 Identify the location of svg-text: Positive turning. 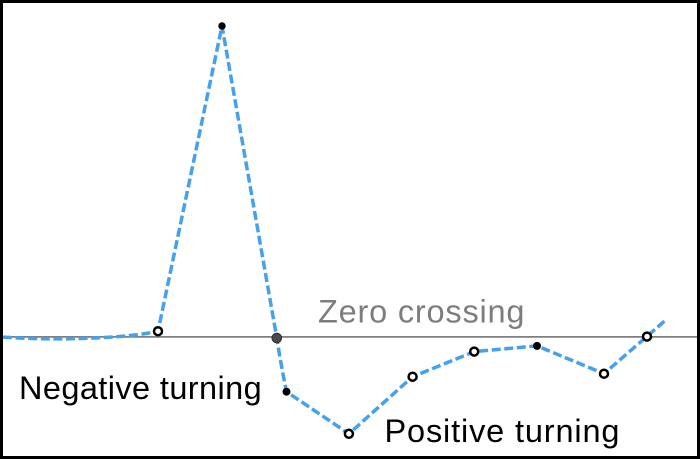
(503, 431).